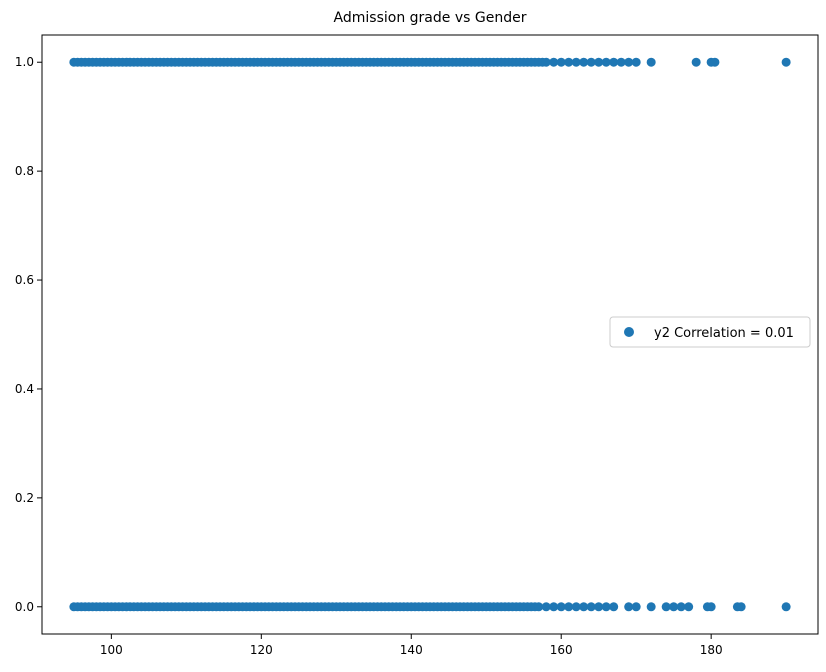 This screenshot has width=826, height=672. I want to click on y-tick-label: 0.2, so click(24, 498).